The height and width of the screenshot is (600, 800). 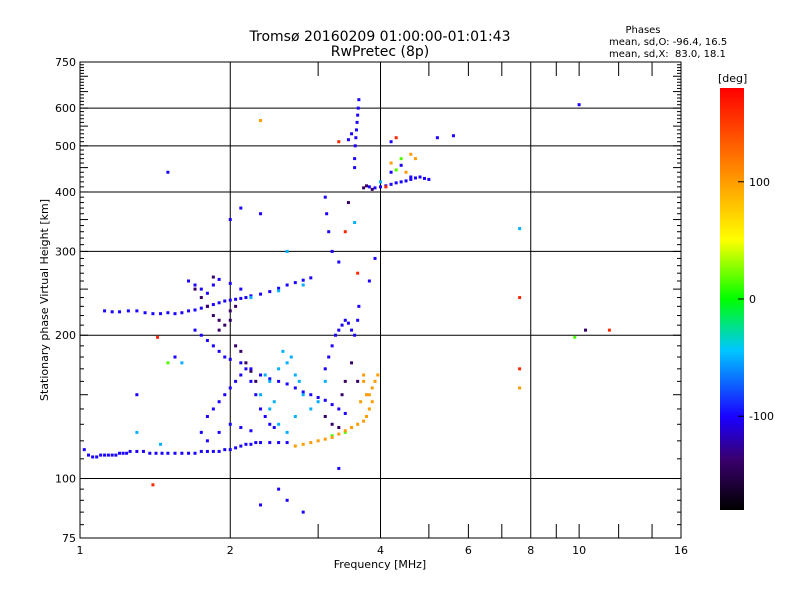 I want to click on x-axis-label: Frequency [MHz], so click(x=380, y=564).